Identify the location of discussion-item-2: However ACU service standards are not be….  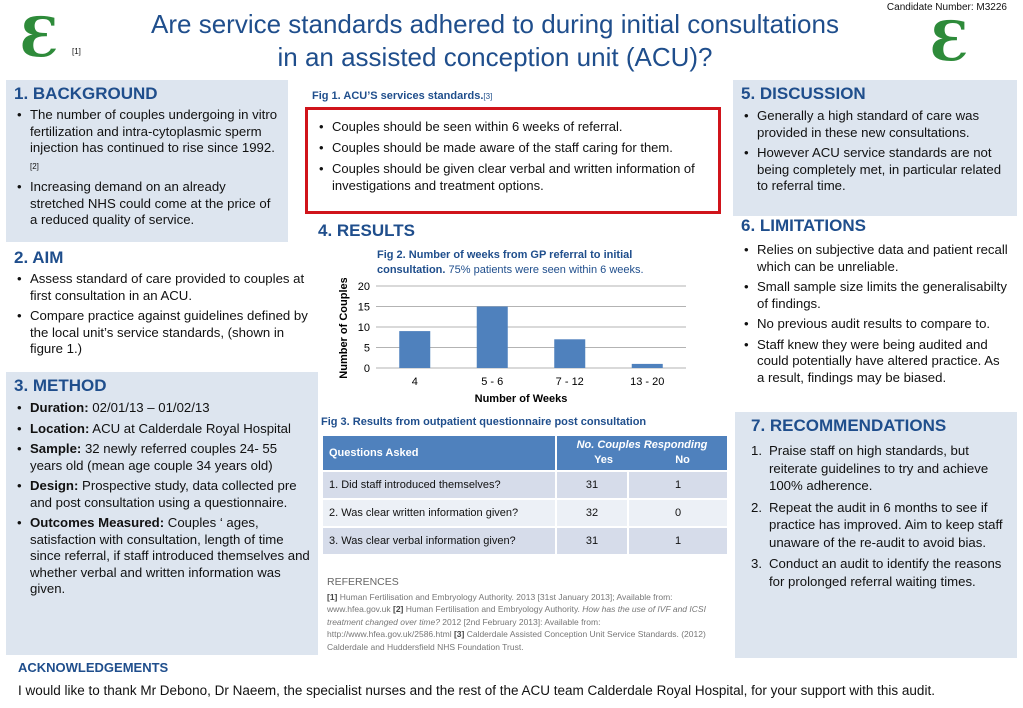
(875, 170).